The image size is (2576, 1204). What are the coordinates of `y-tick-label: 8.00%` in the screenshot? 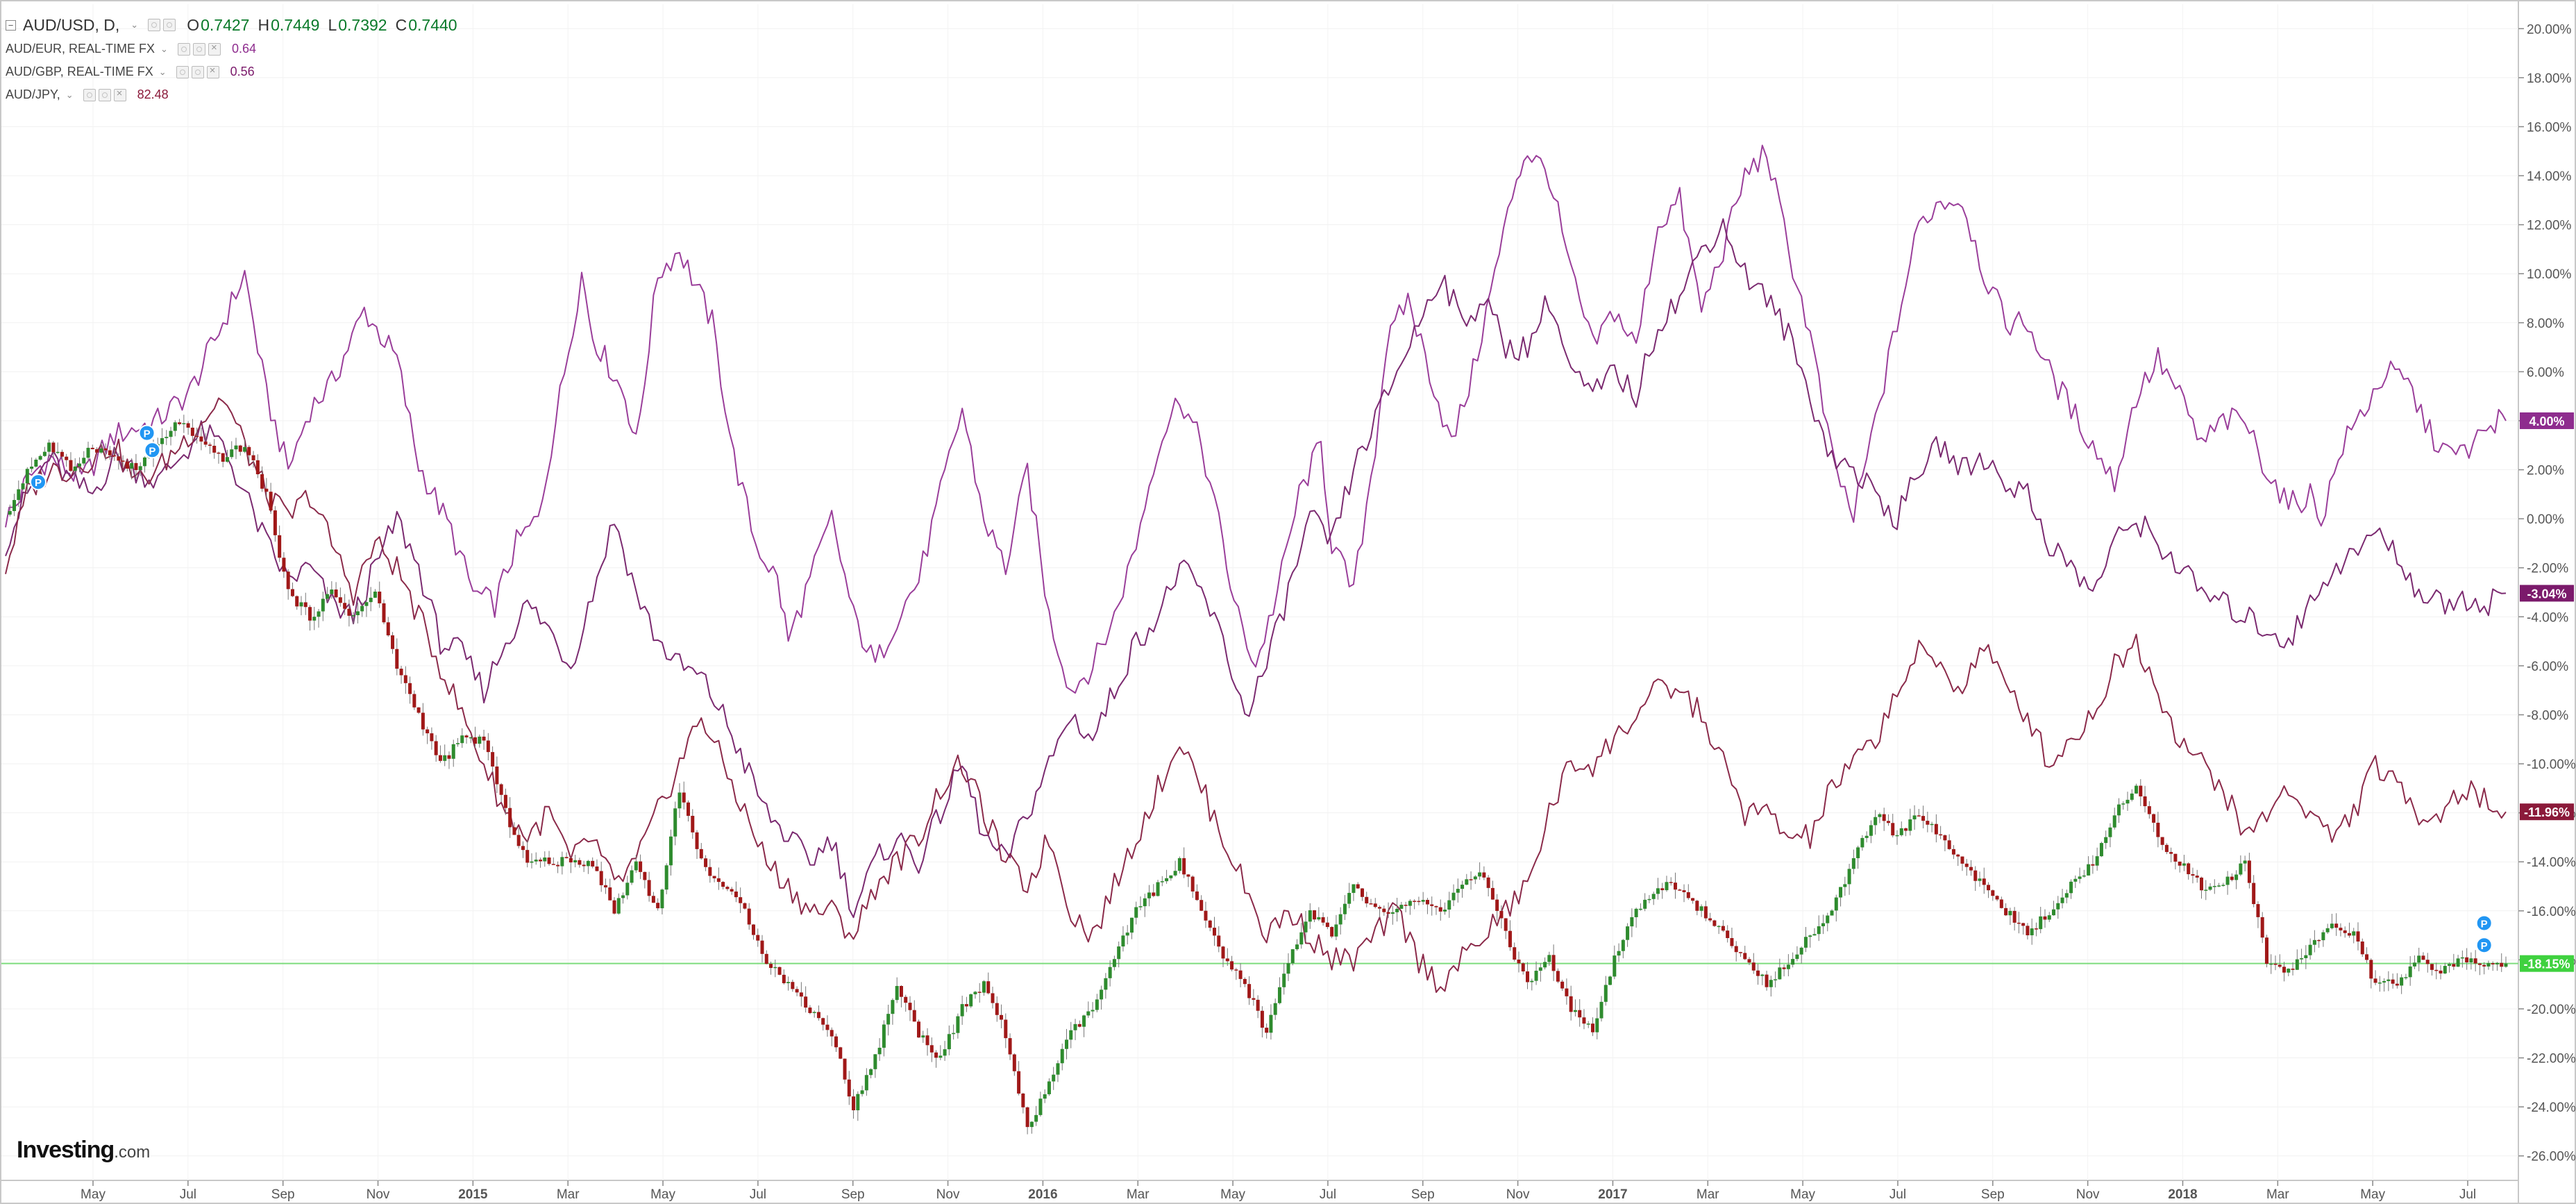 It's located at (2545, 324).